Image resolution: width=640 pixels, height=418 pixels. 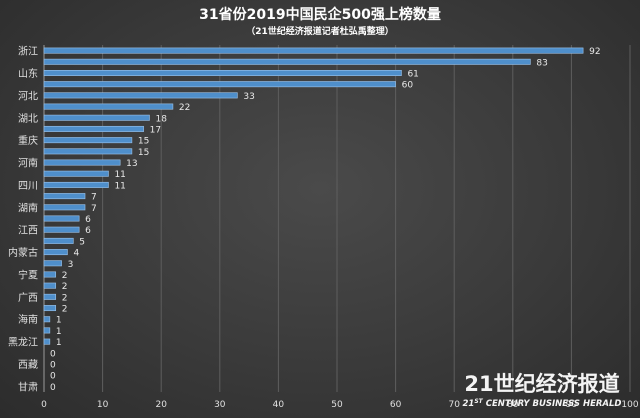 I want to click on chart-subtitle: （21世纪经济报道记者杜弘禹整理）, so click(x=320, y=31).